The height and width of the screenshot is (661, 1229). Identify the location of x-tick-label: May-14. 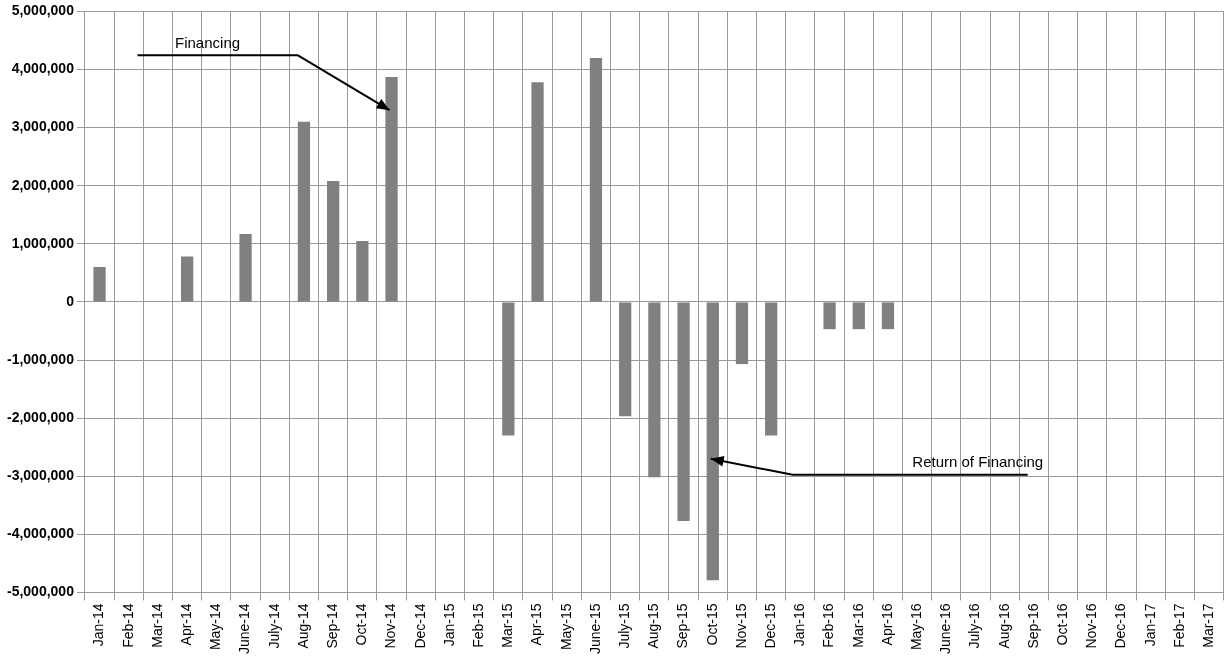
(215, 627).